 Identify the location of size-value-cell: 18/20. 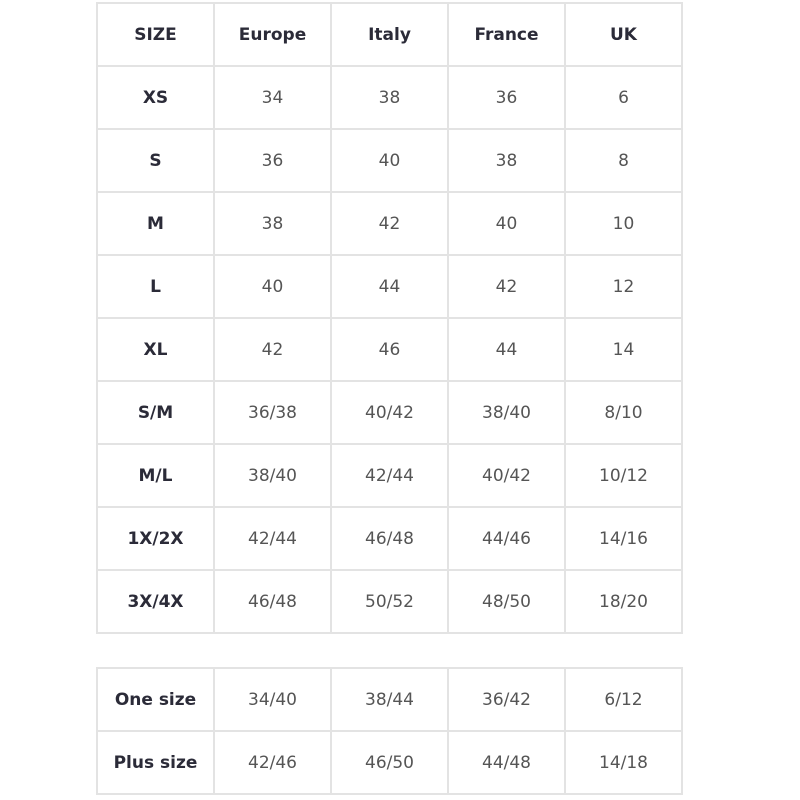
(623, 601).